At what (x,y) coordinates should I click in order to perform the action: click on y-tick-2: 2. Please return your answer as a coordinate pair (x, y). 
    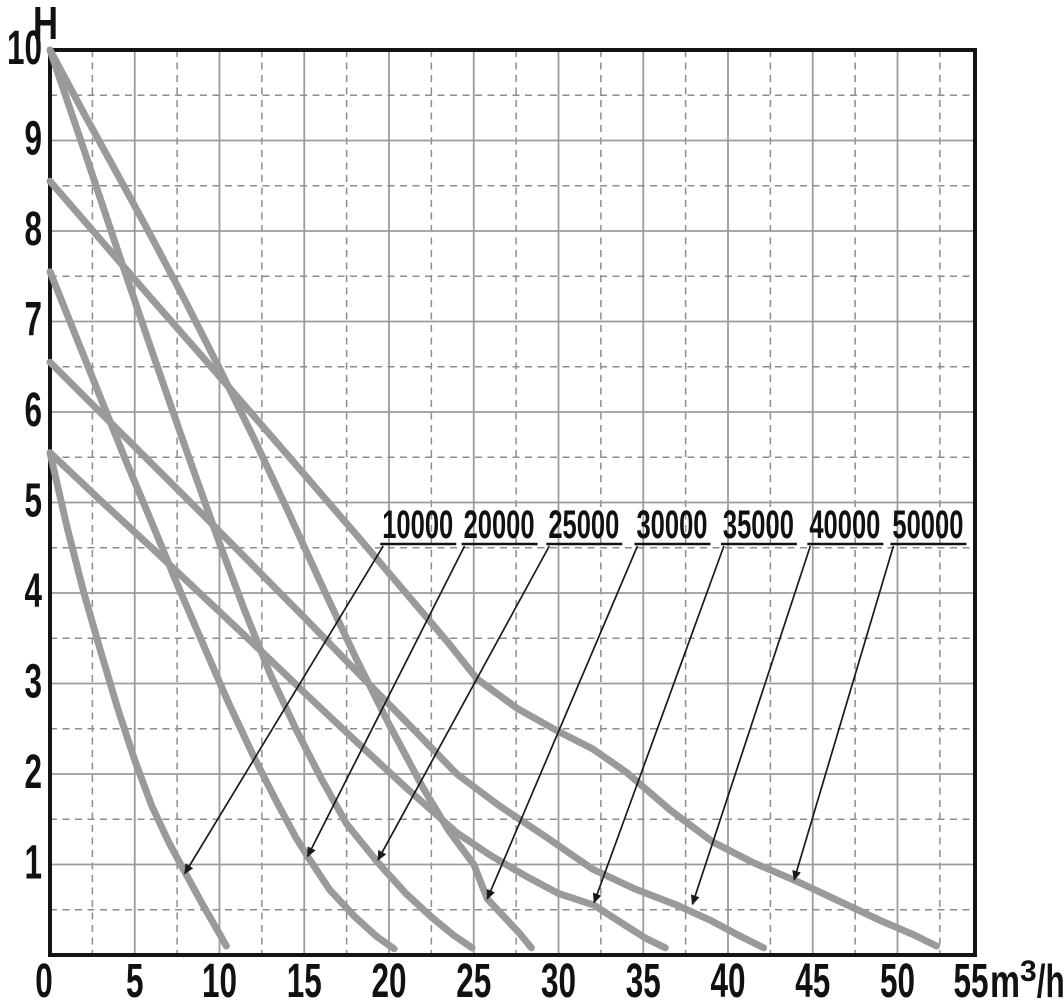
    Looking at the image, I should click on (34, 772).